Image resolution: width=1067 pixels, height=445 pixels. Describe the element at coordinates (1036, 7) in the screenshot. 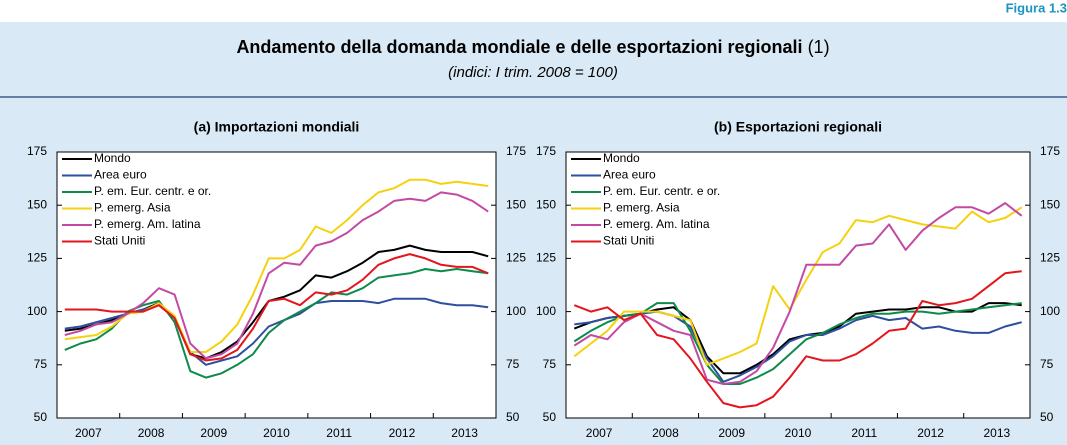

I see `figure-label: Figura 1.3` at that location.